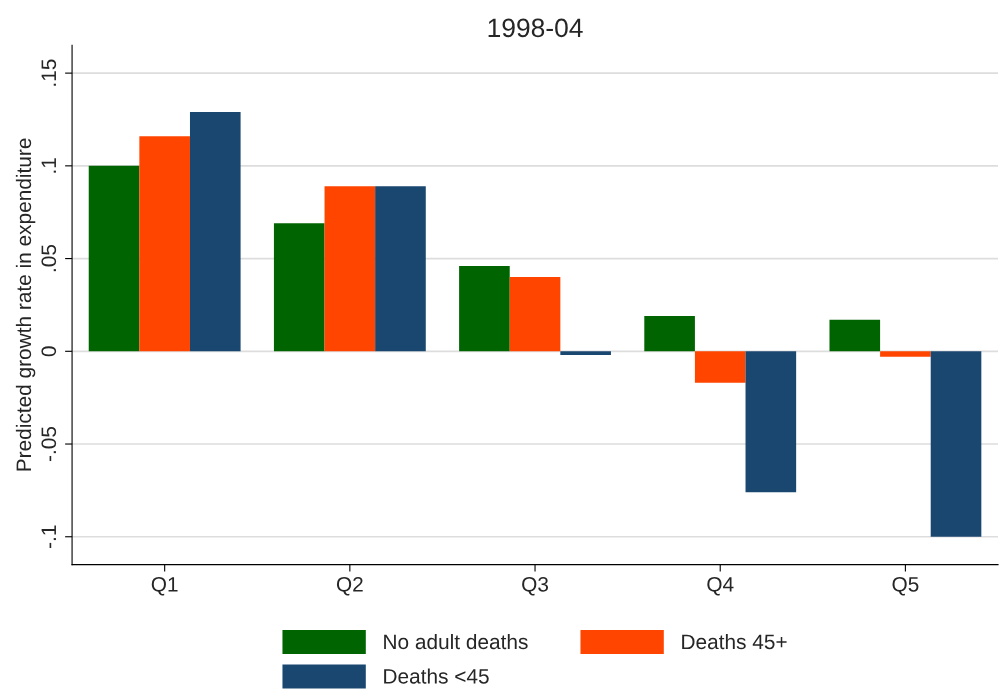  What do you see at coordinates (720, 586) in the screenshot?
I see `x-tick-label: Q4` at bounding box center [720, 586].